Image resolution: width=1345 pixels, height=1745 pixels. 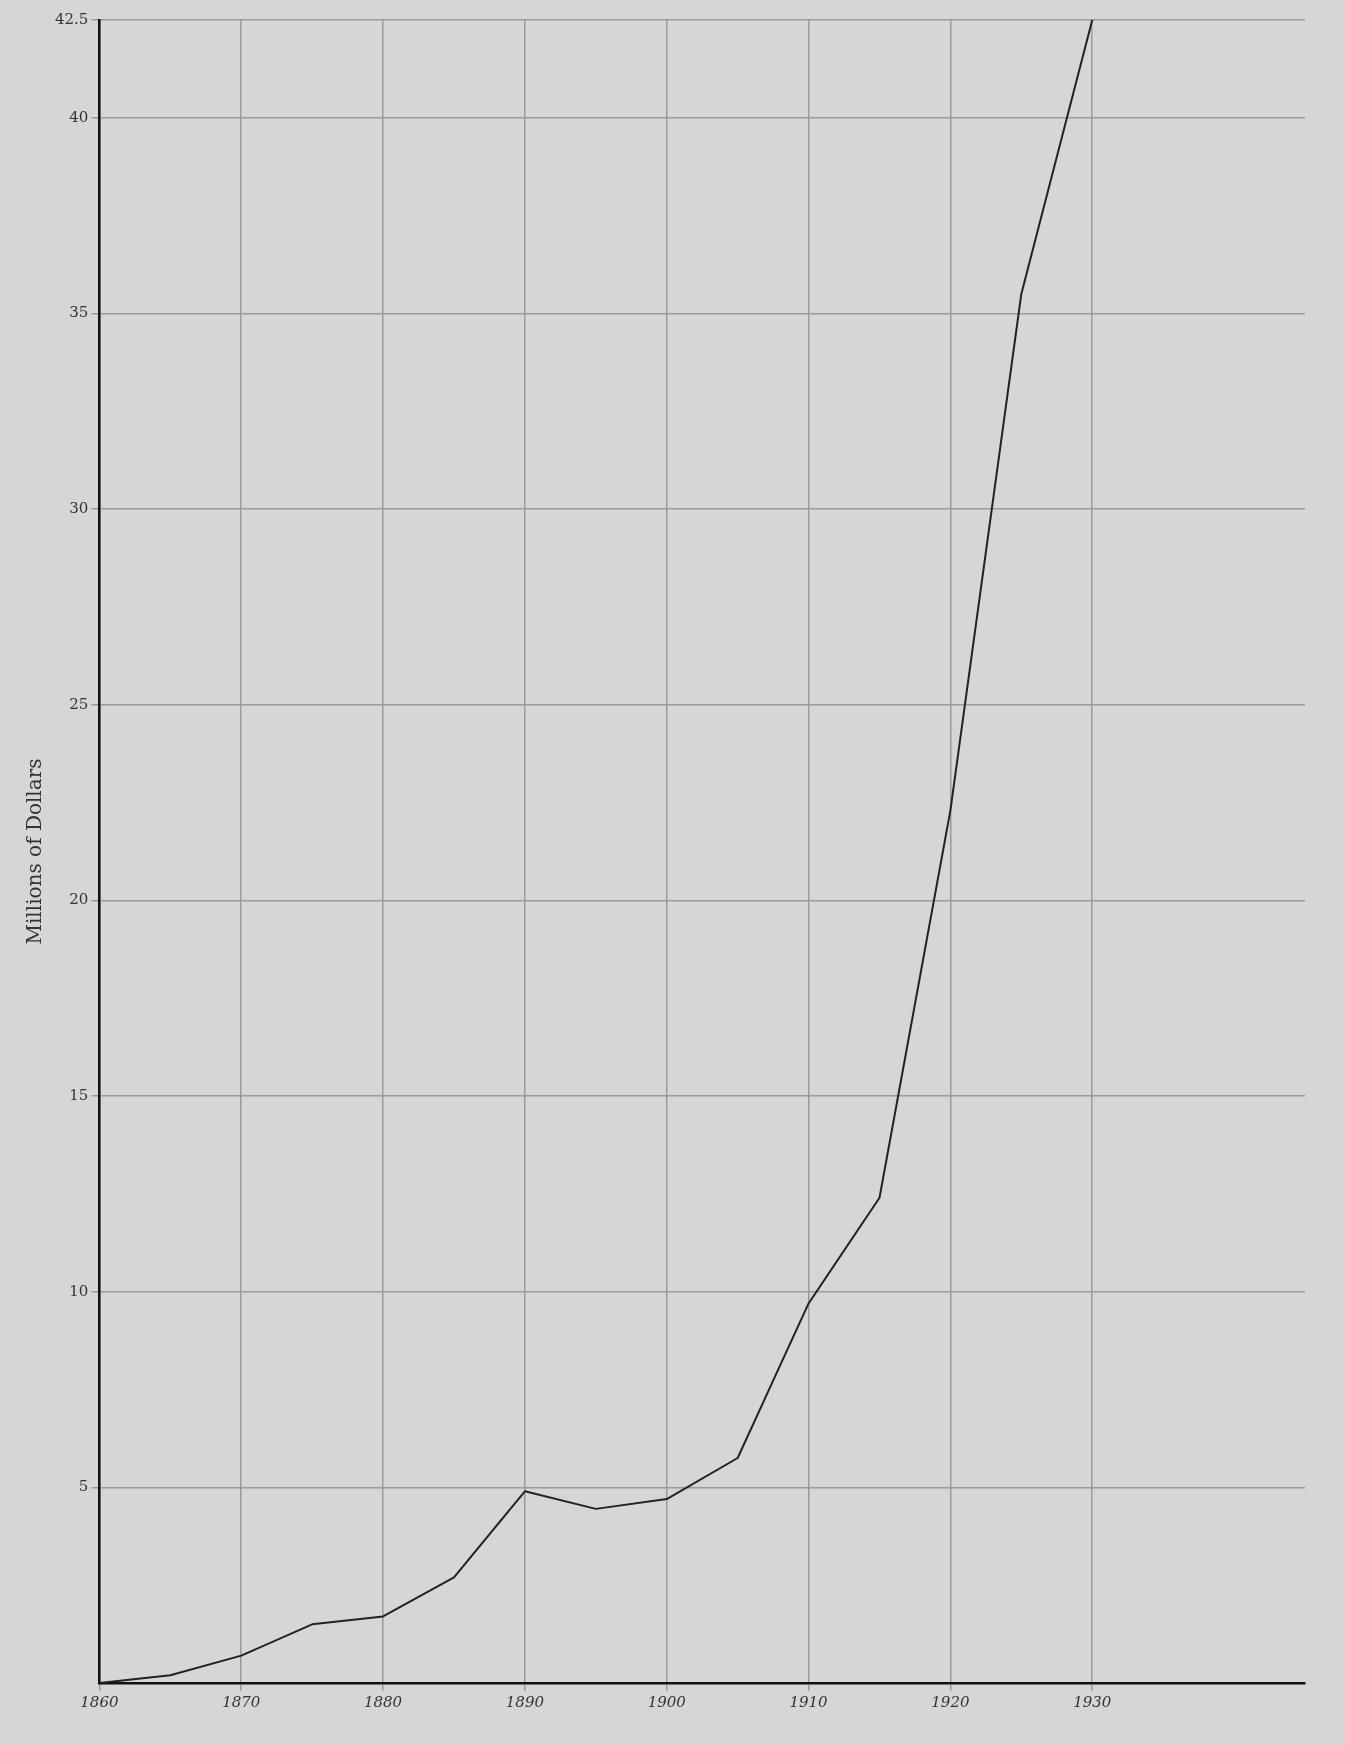 I want to click on x-tick-label: 1930, so click(x=1092, y=1701).